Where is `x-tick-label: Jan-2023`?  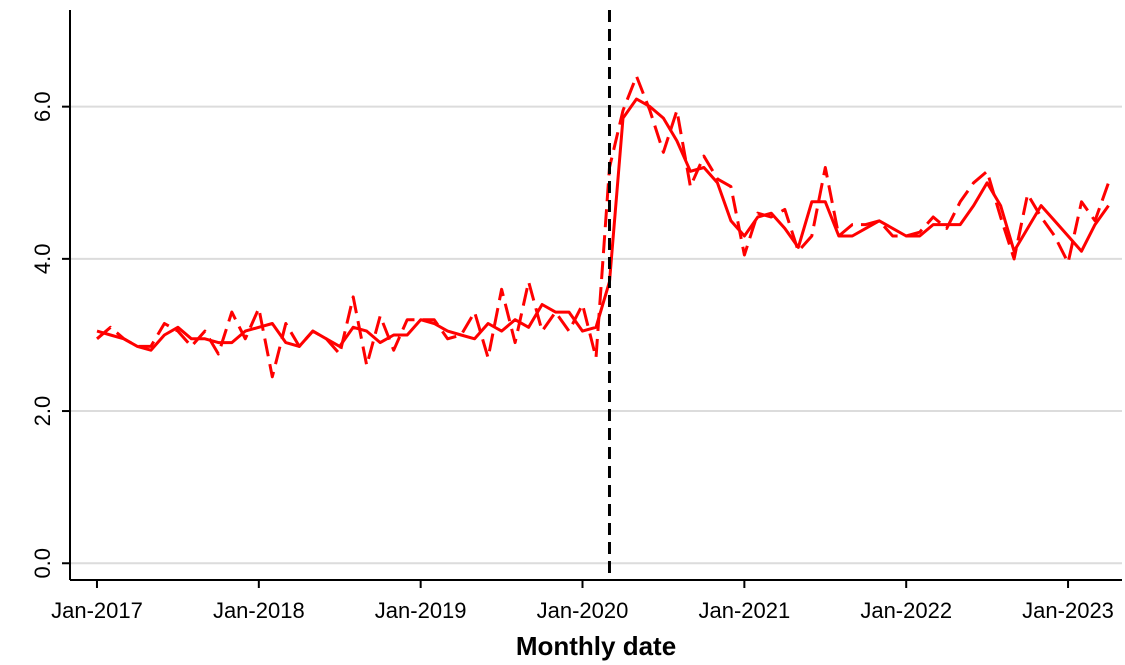 x-tick-label: Jan-2023 is located at coordinates (1068, 610).